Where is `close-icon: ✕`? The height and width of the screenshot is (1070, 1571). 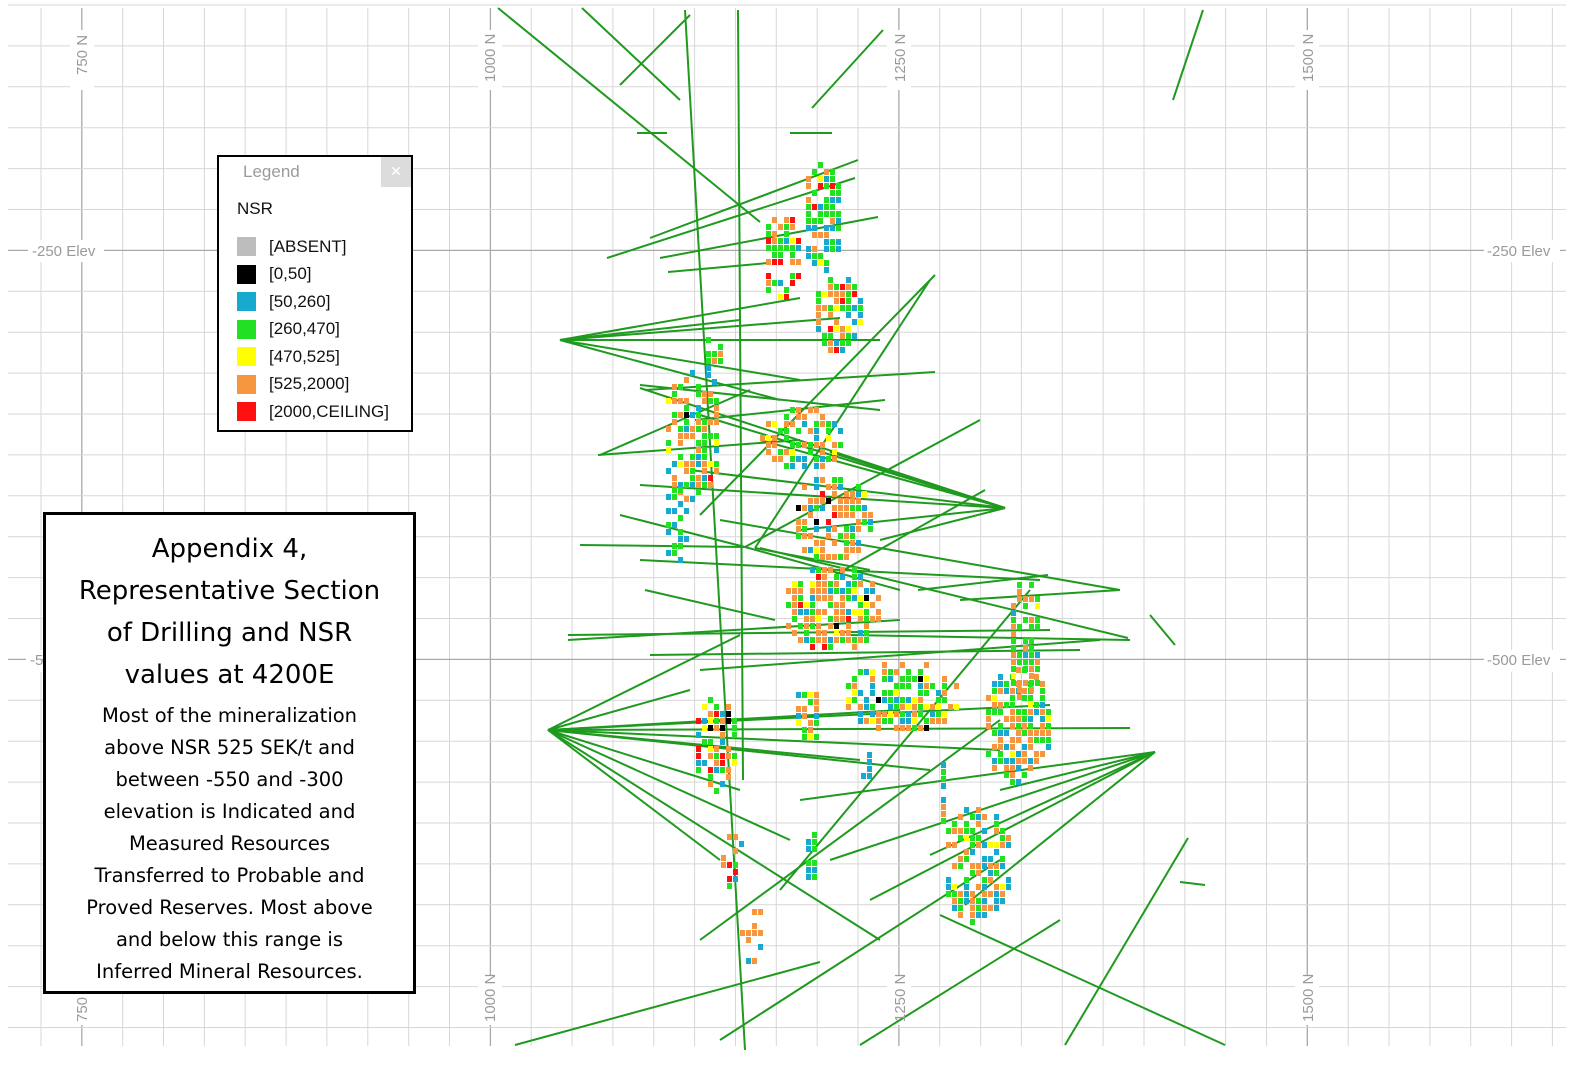 close-icon: ✕ is located at coordinates (396, 172).